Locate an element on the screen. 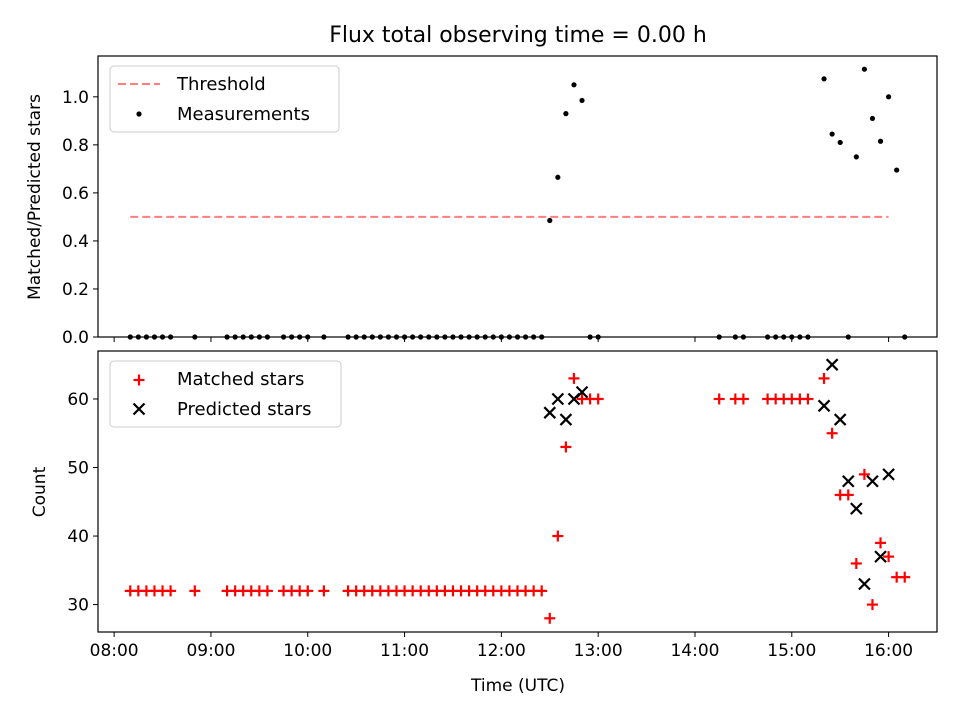 Image resolution: width=960 pixels, height=720 pixels. bottom-y-tick-label: 30 is located at coordinates (78, 606).